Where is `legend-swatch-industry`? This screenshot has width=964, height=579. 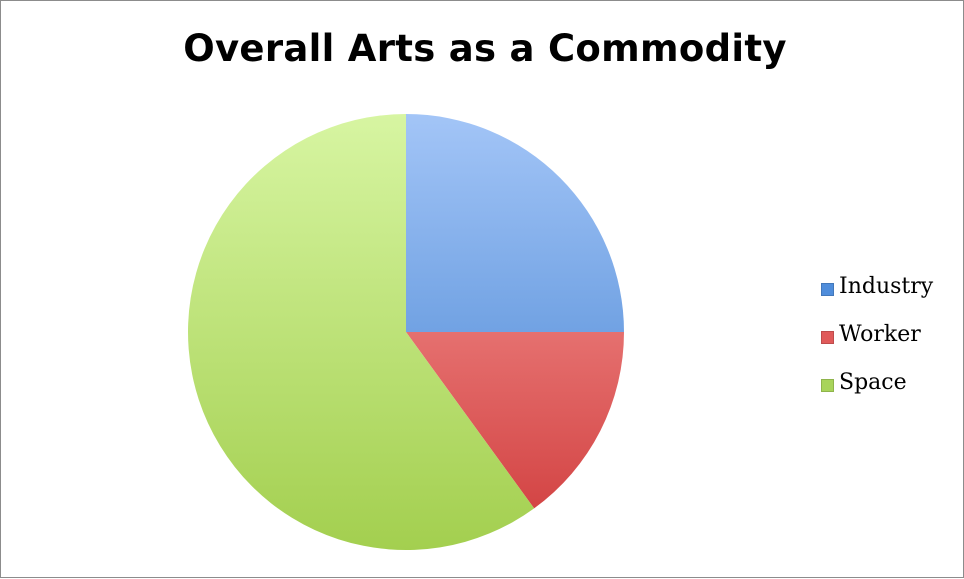 legend-swatch-industry is located at coordinates (827, 289).